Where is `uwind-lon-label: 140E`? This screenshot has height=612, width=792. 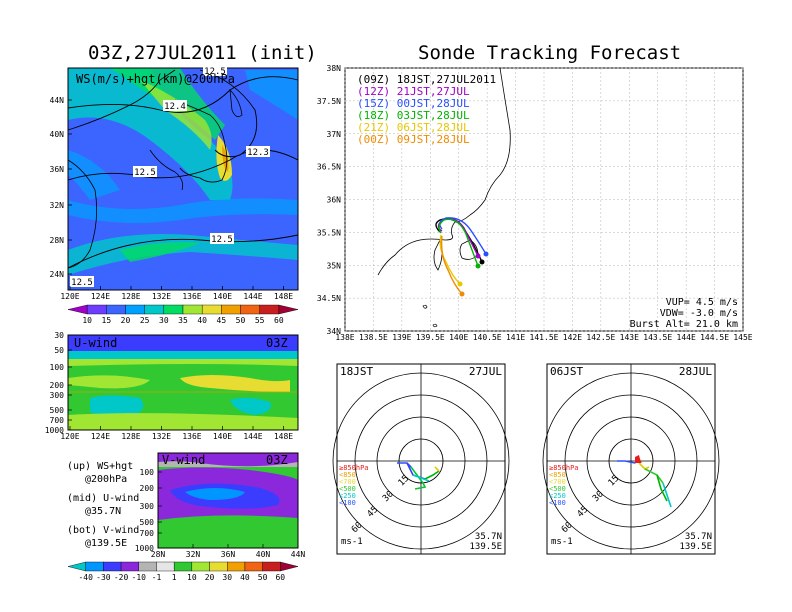
uwind-lon-label: 140E is located at coordinates (222, 436).